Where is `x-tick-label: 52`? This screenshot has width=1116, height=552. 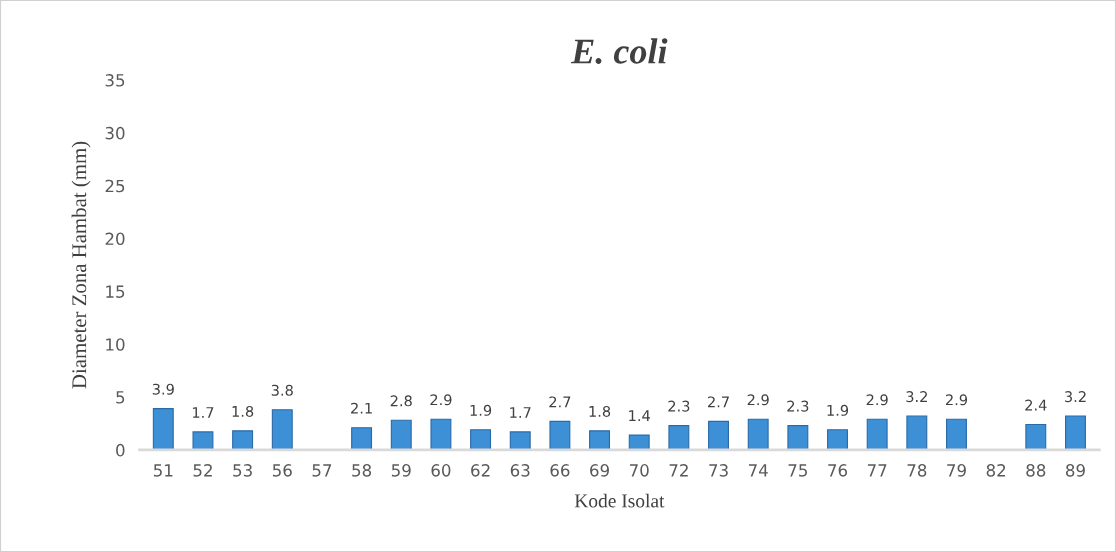
x-tick-label: 52 is located at coordinates (202, 470).